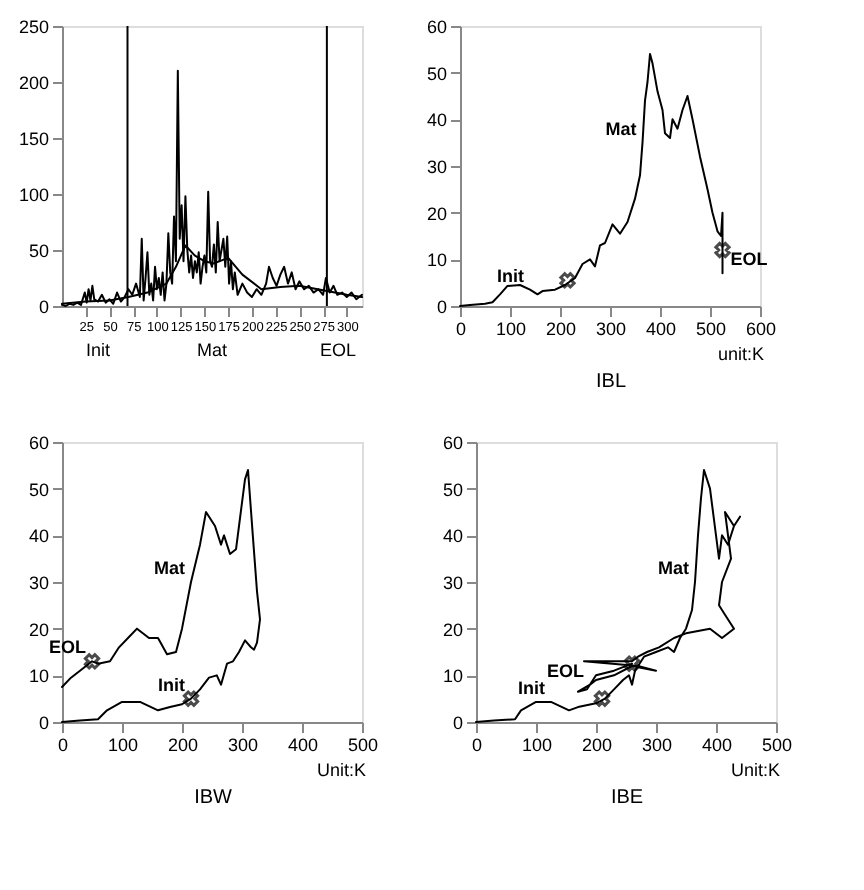 The width and height of the screenshot is (864, 890). Describe the element at coordinates (761, 329) in the screenshot. I see `x-tick-label: 600` at that location.